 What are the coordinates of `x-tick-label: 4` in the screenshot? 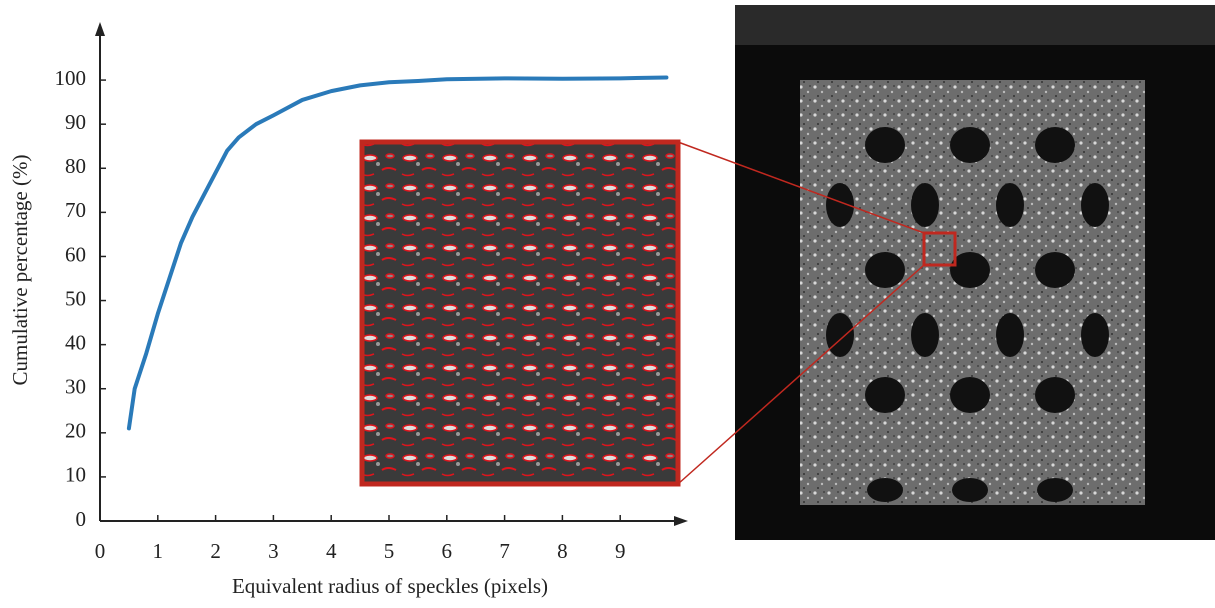 It's located at (331, 551).